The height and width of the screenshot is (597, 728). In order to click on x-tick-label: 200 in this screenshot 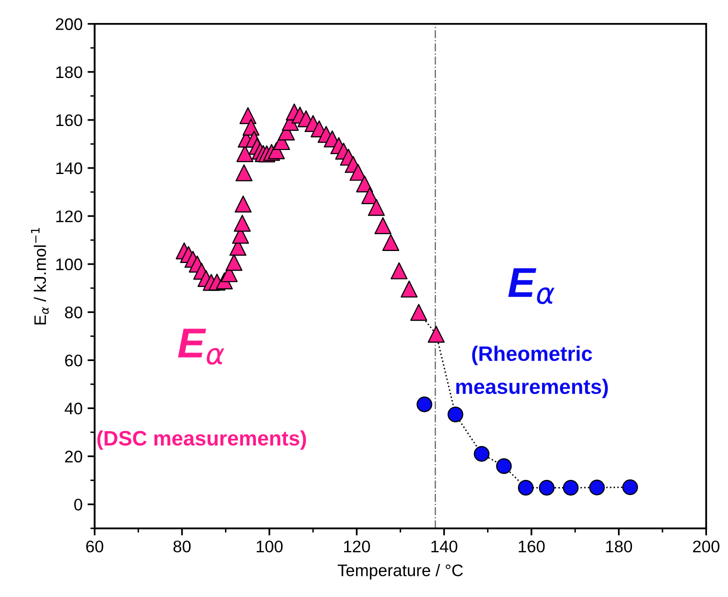, I will do `click(706, 546)`.